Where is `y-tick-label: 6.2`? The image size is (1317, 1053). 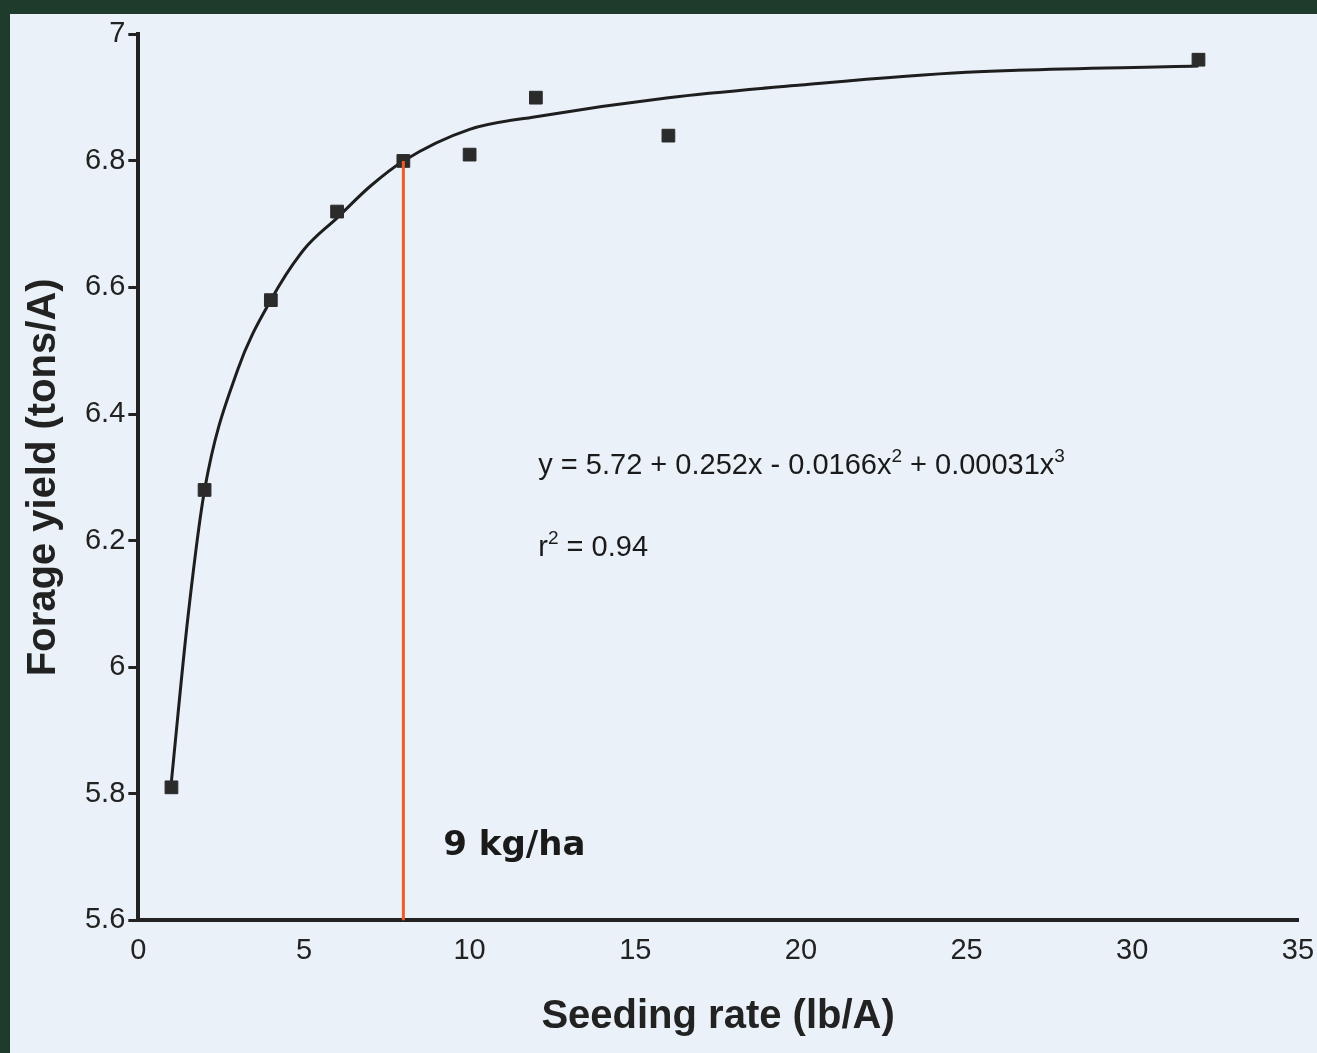 y-tick-label: 6.2 is located at coordinates (105, 538).